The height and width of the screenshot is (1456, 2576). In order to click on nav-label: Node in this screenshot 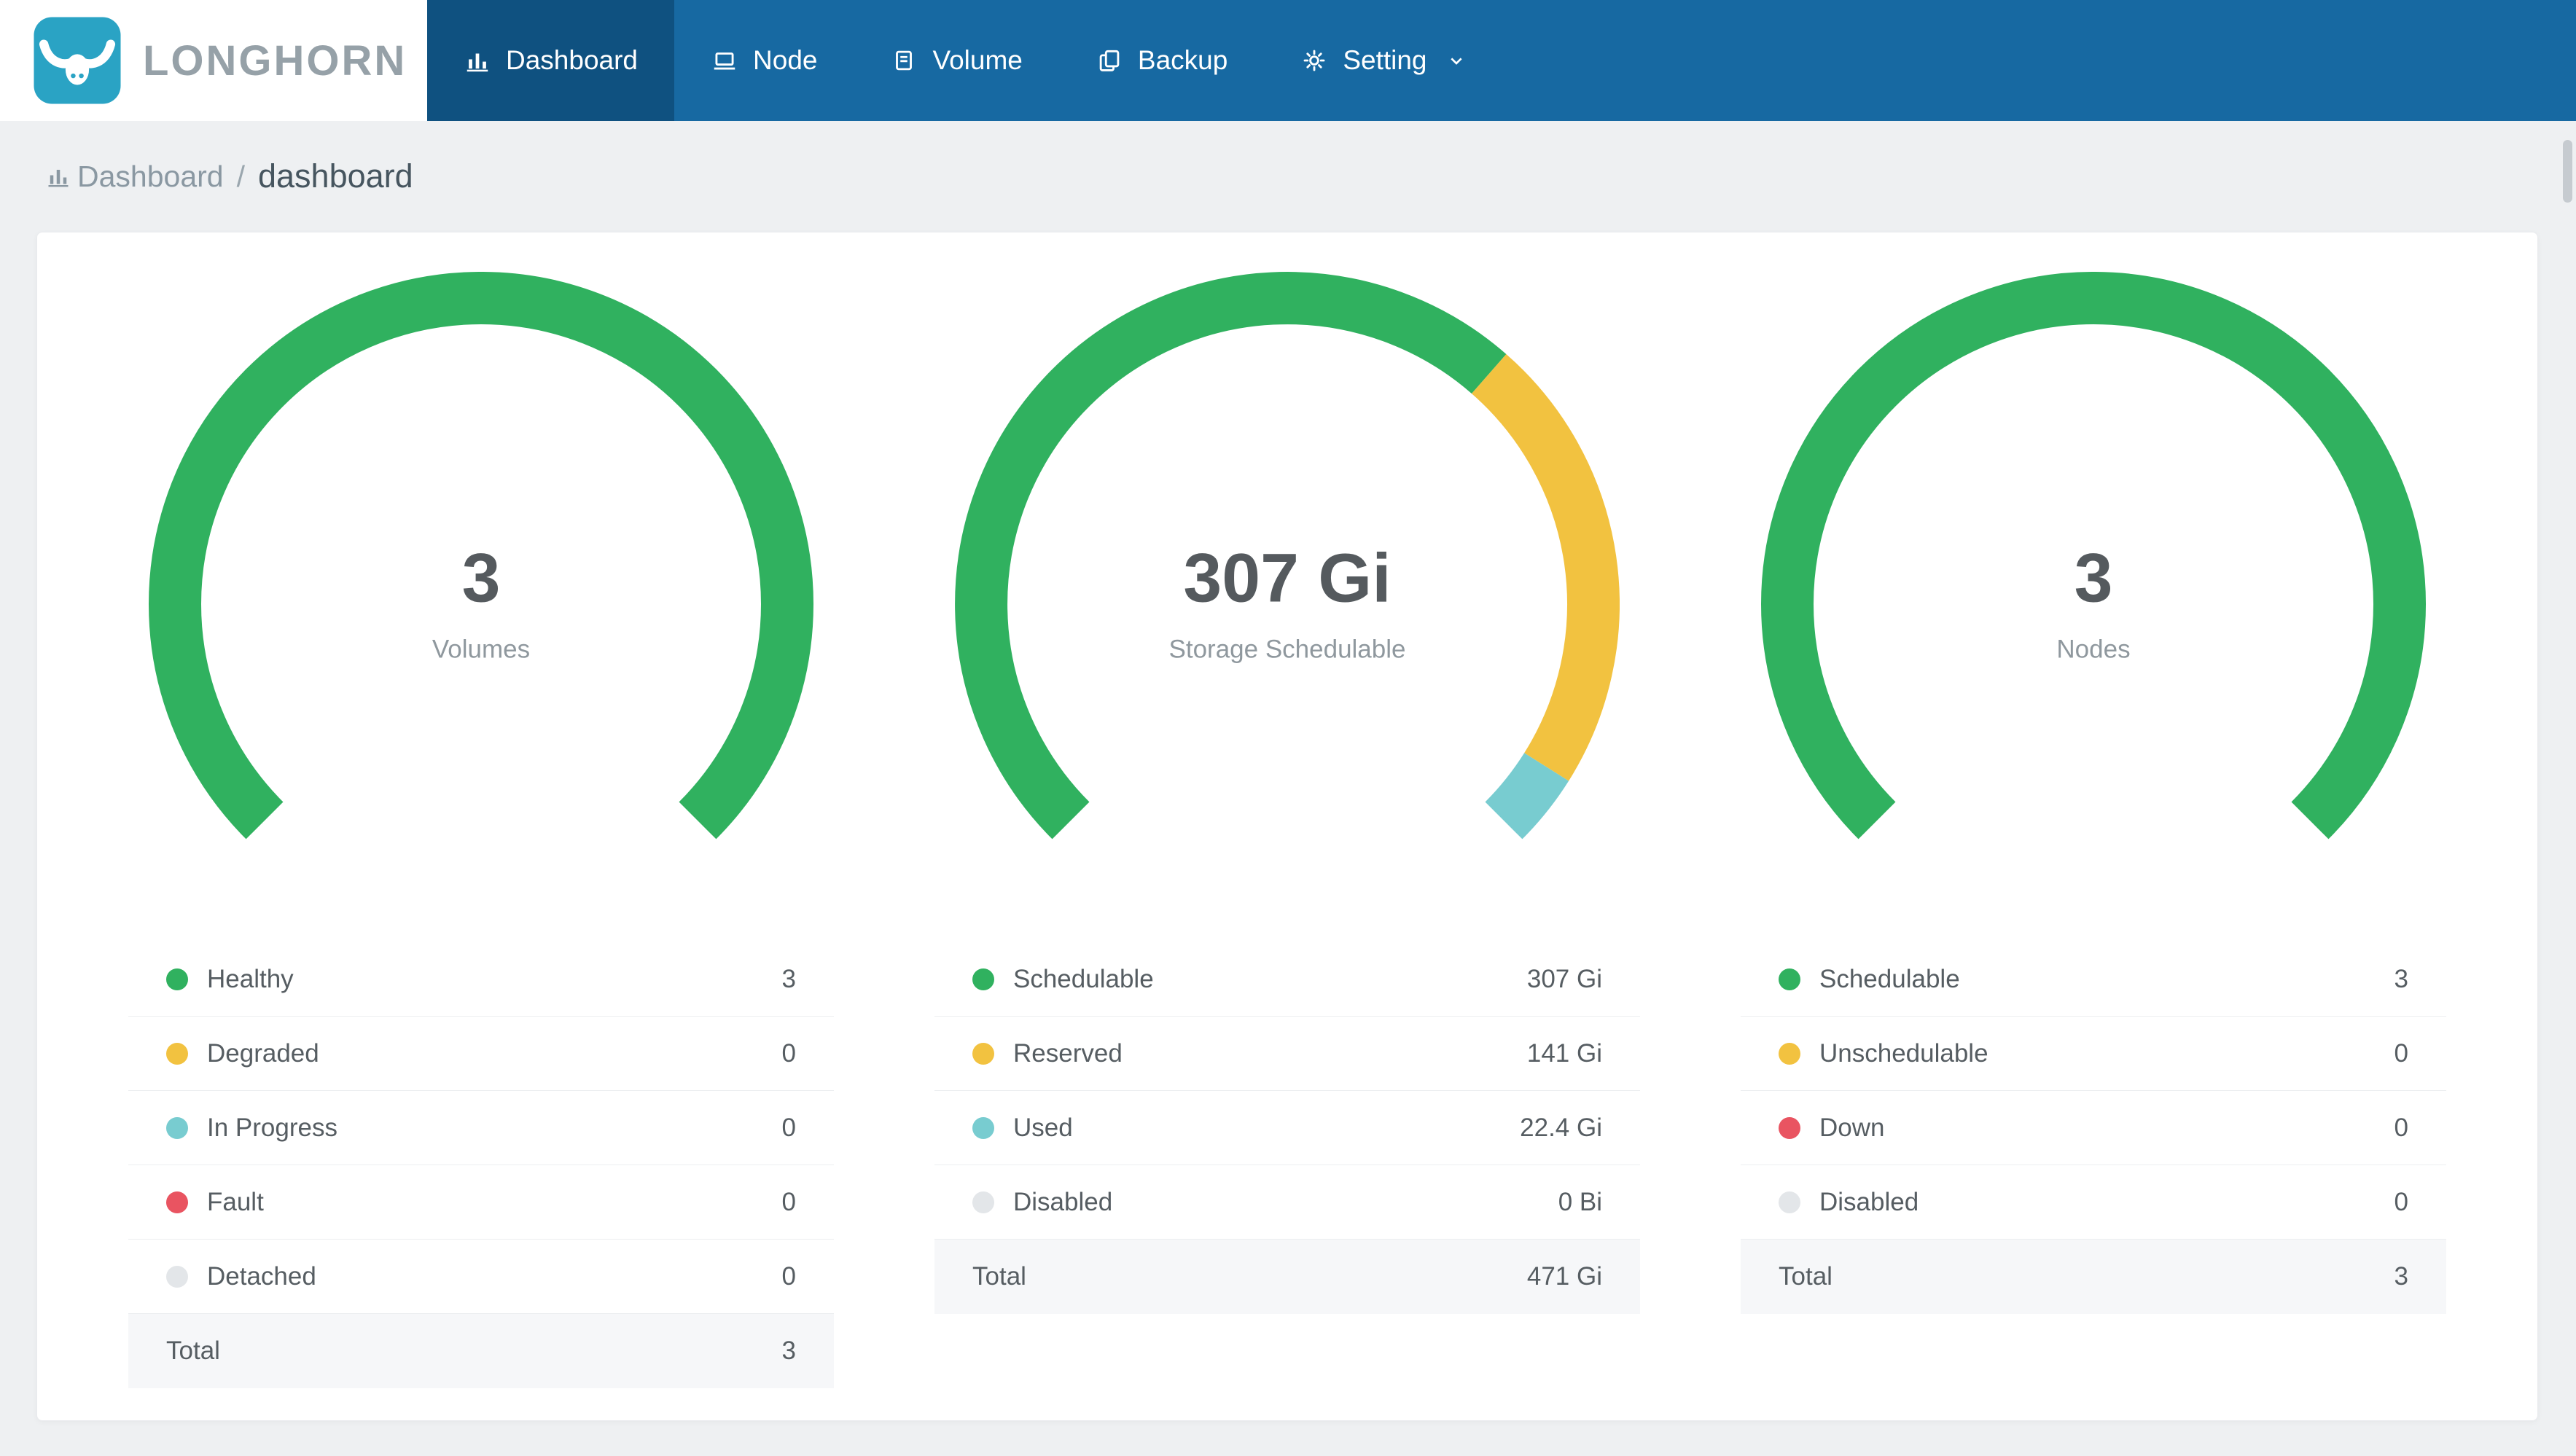, I will do `click(785, 60)`.